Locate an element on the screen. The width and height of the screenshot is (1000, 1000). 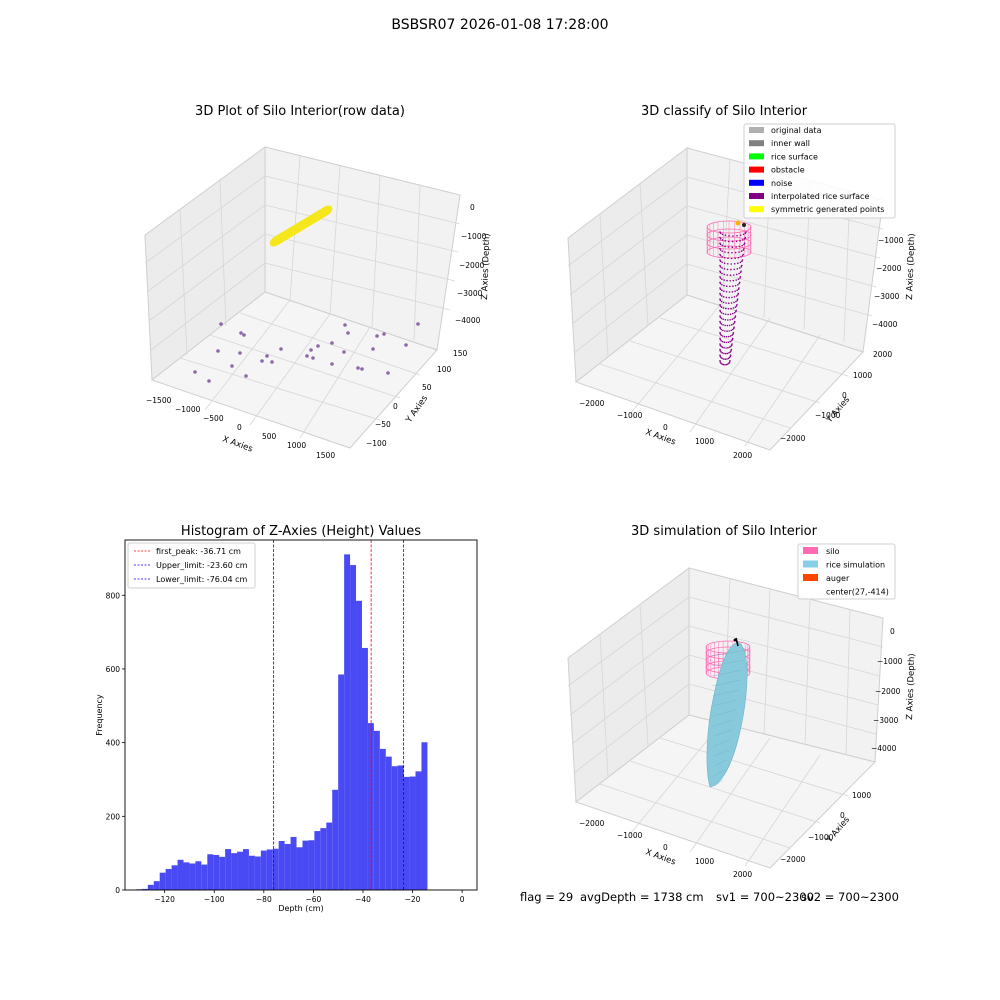
raw-xtick: 1500 is located at coordinates (325, 455).